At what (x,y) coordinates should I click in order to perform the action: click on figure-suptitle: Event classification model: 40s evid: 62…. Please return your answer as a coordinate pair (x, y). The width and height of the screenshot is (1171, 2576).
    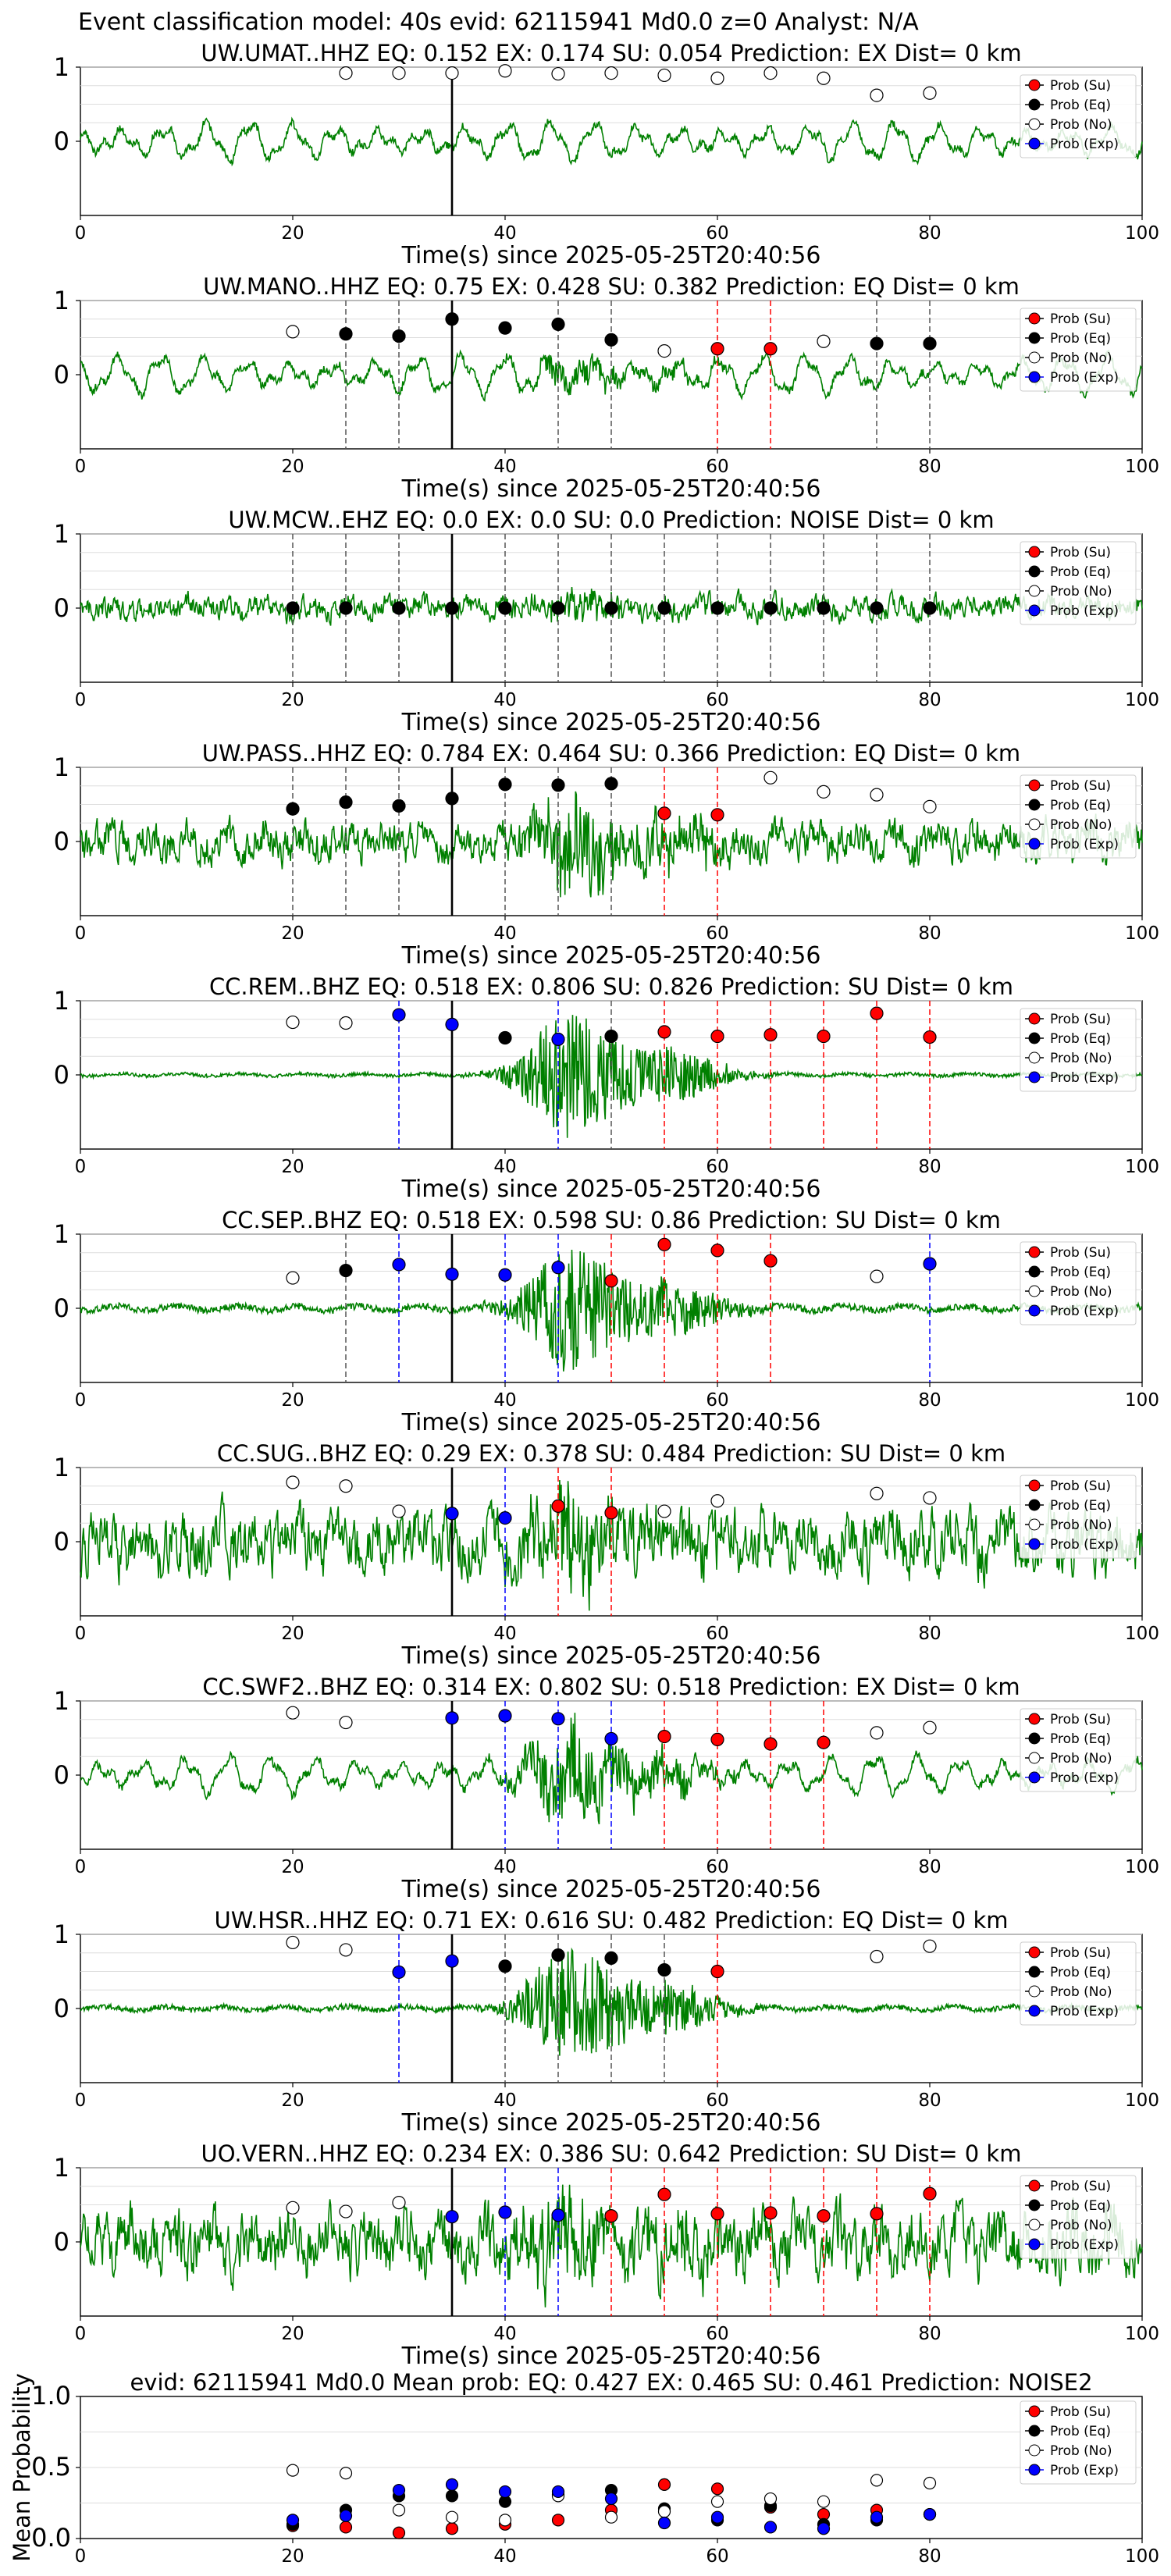
    Looking at the image, I should click on (498, 22).